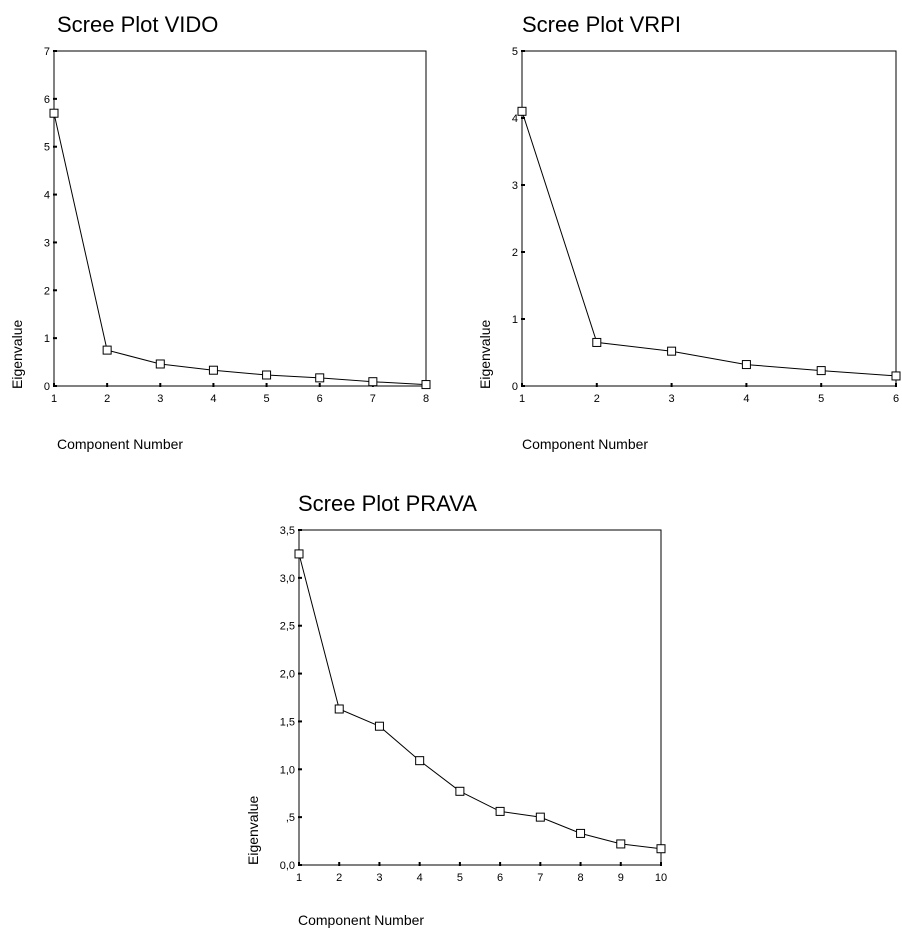 The image size is (902, 932). What do you see at coordinates (661, 878) in the screenshot?
I see `x-tick-label: 10` at bounding box center [661, 878].